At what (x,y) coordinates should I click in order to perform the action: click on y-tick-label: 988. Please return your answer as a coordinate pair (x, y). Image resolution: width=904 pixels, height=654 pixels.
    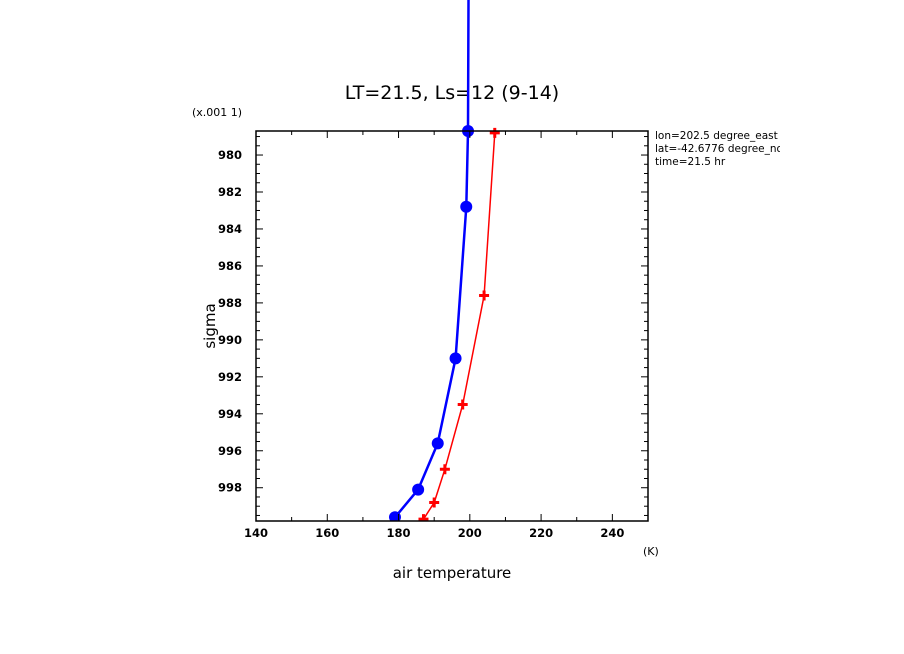
    Looking at the image, I should click on (230, 303).